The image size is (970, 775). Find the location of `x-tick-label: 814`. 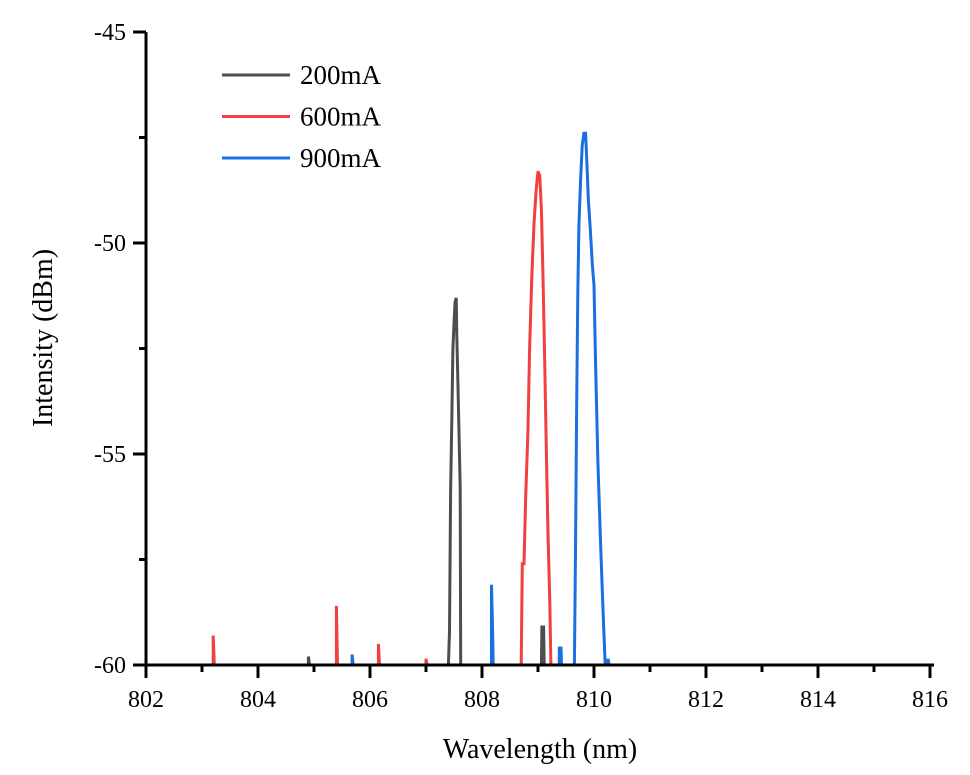

x-tick-label: 814 is located at coordinates (818, 700).